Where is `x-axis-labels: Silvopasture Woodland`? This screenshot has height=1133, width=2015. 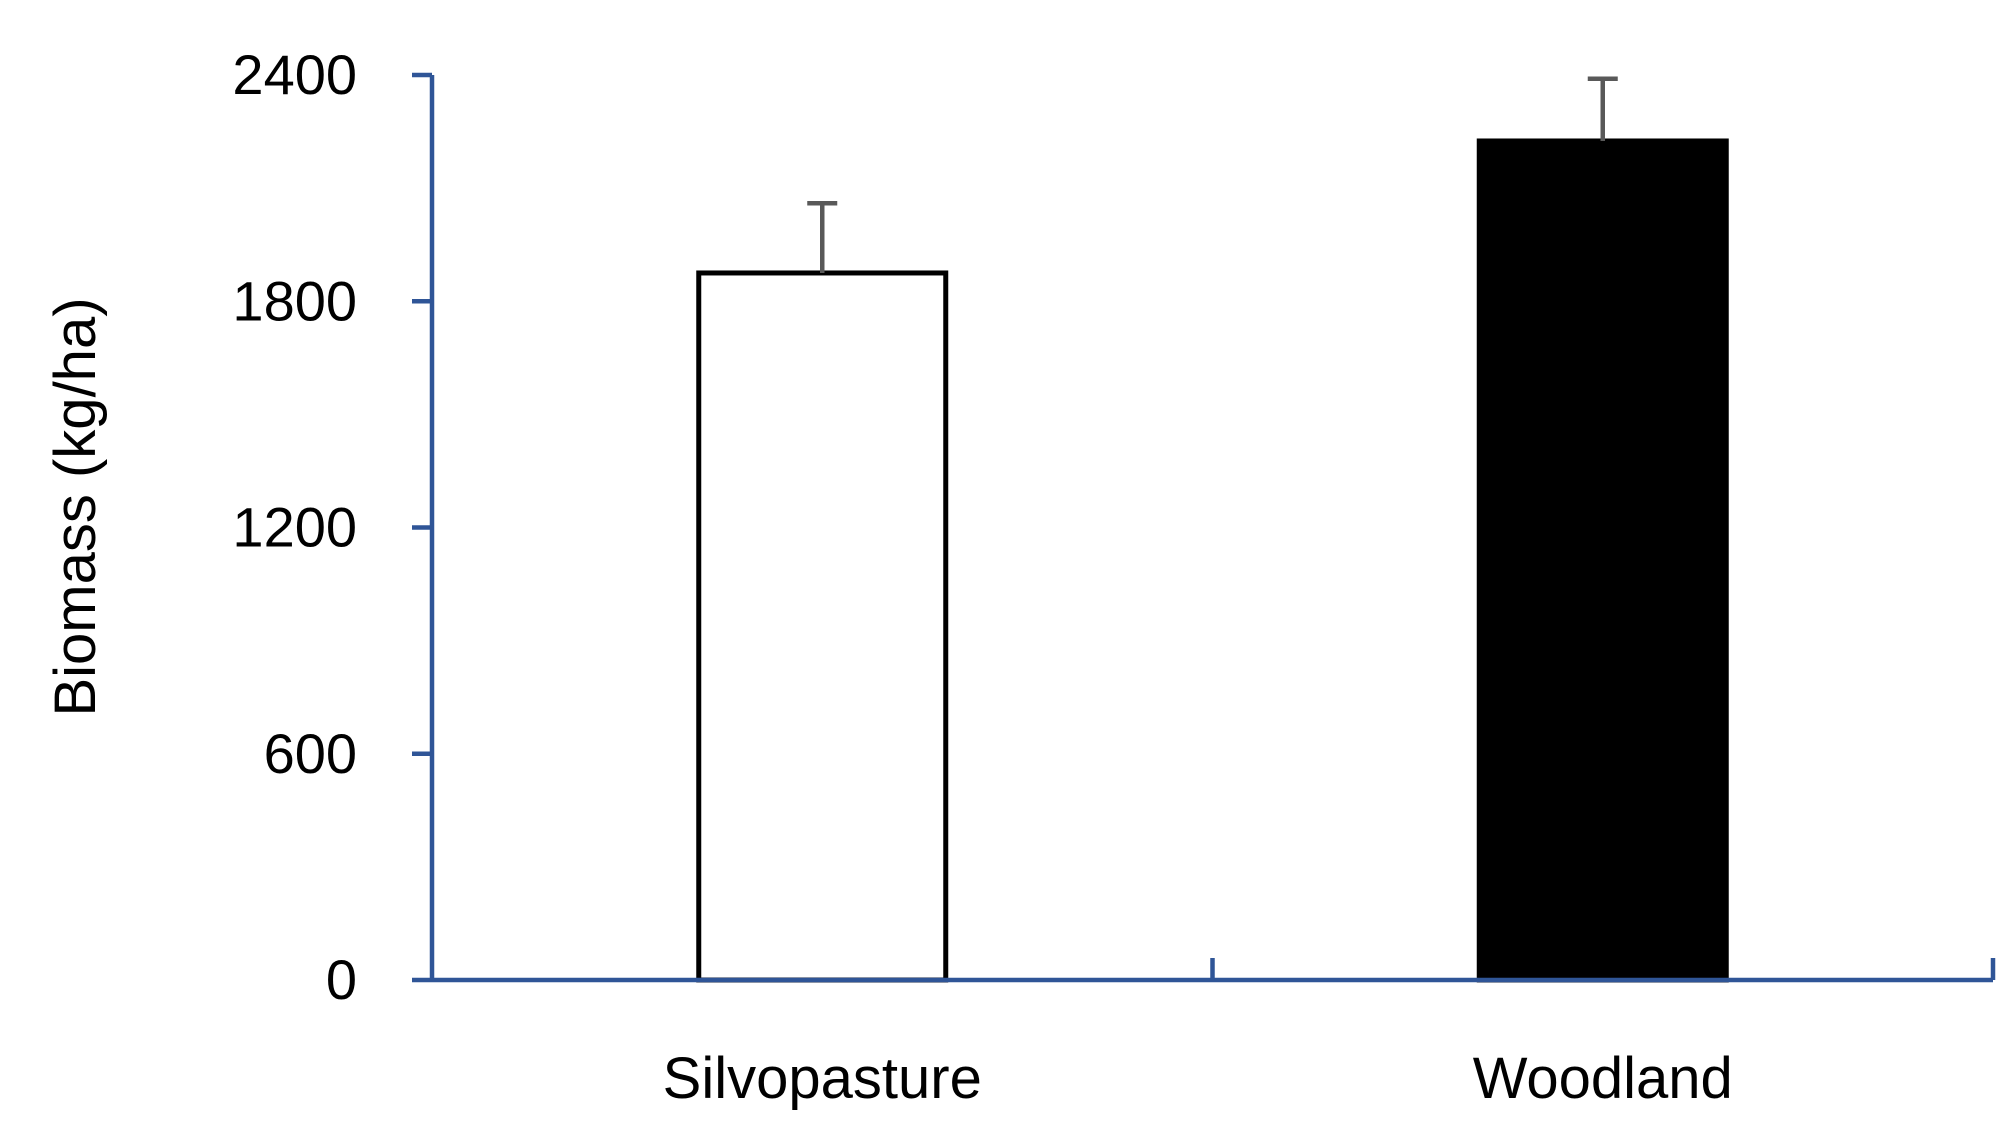
x-axis-labels: Silvopasture Woodland is located at coordinates (1198, 1078).